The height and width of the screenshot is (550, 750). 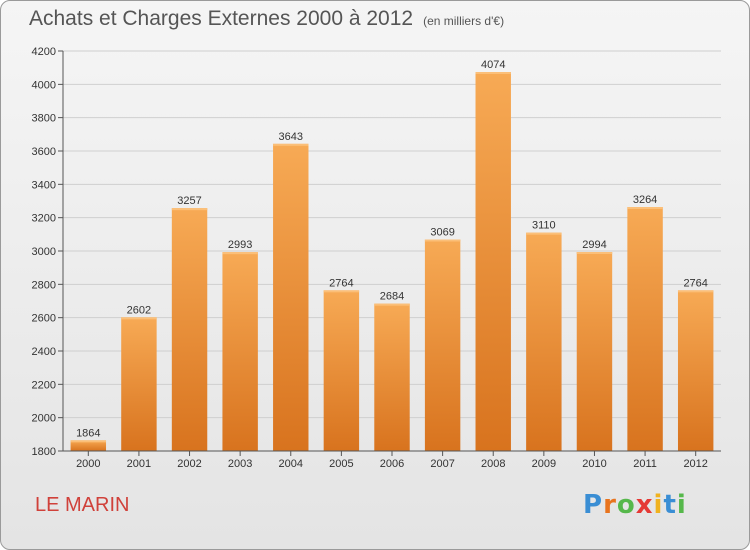 What do you see at coordinates (645, 200) in the screenshot?
I see `data-label: 3264` at bounding box center [645, 200].